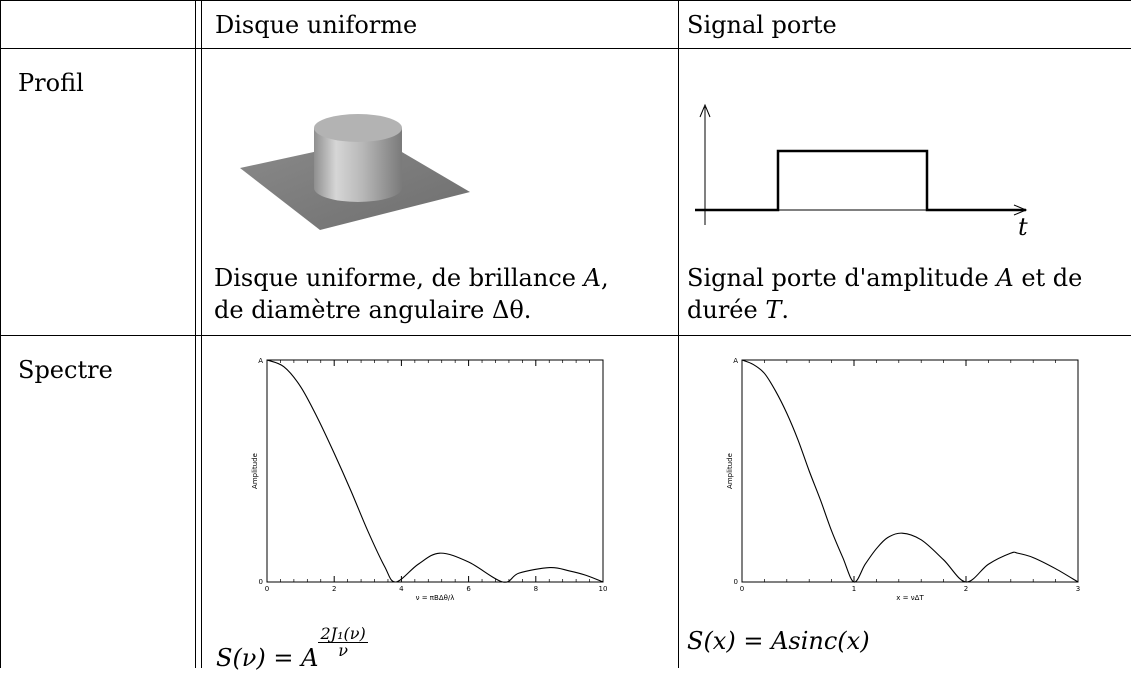 The height and width of the screenshot is (673, 1131). Describe the element at coordinates (435, 598) in the screenshot. I see `x-axis-label: ν = πBΔθ/λ` at that location.